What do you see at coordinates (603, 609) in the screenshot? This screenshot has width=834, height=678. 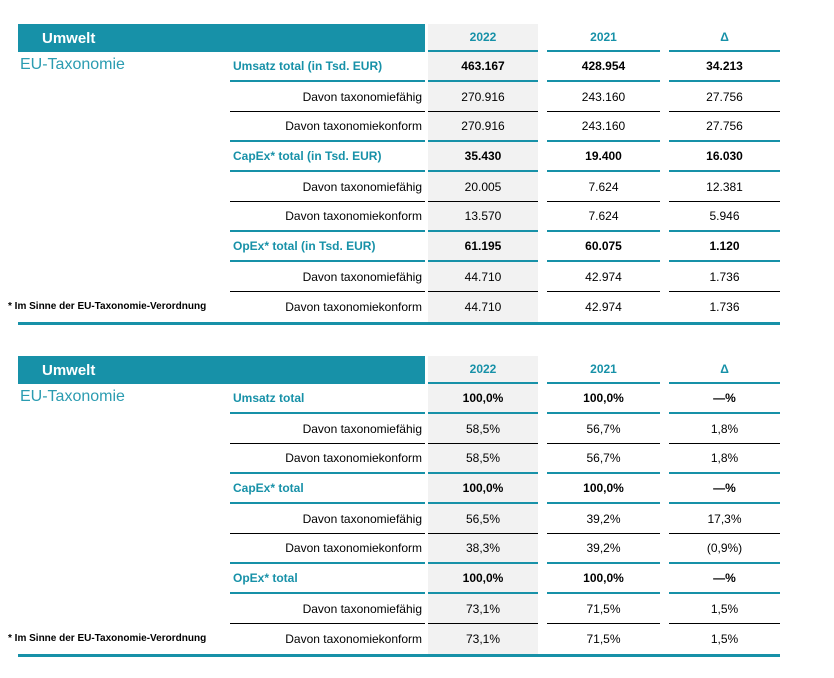 I see `value-2021: 71,5%` at bounding box center [603, 609].